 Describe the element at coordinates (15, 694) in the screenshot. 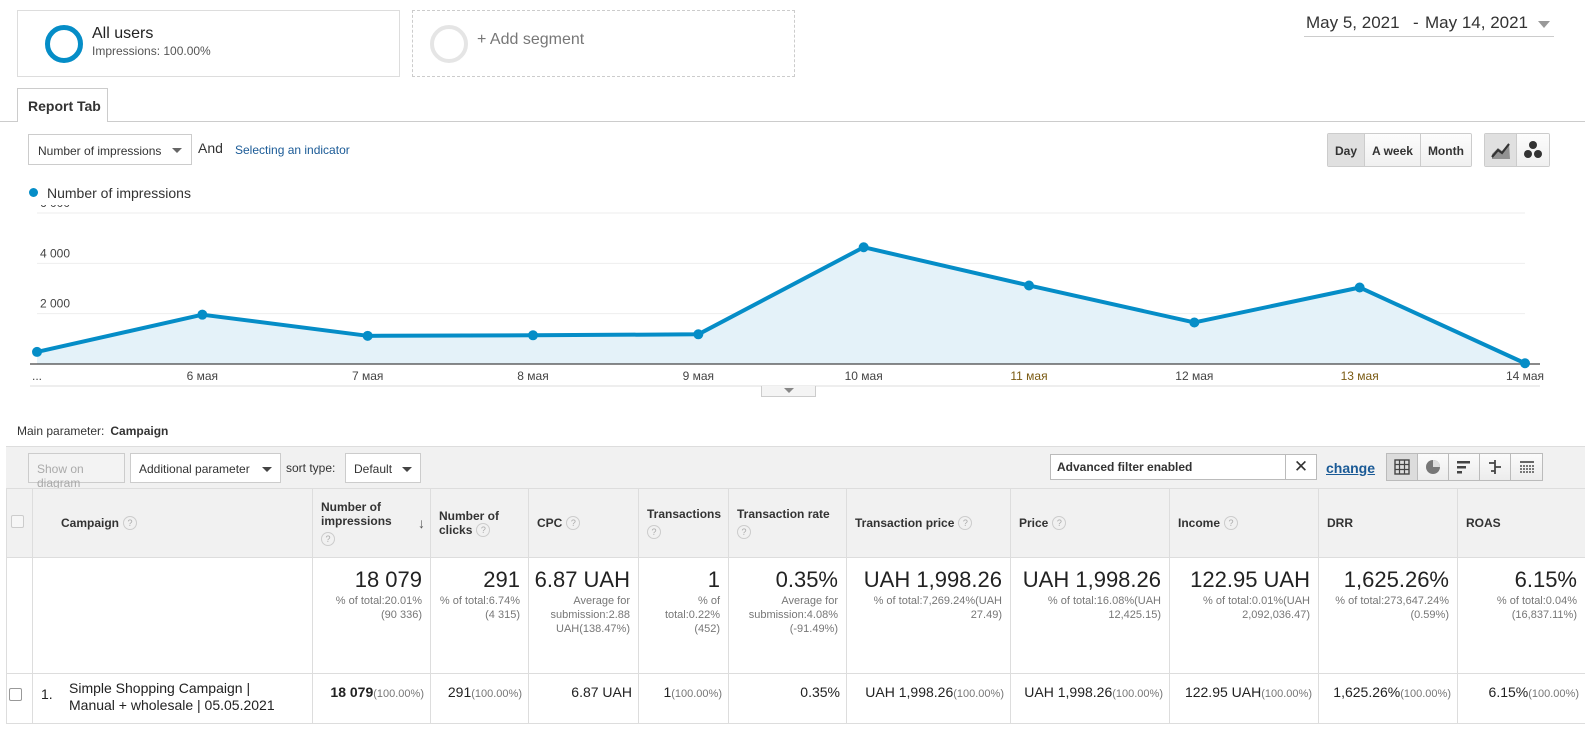

I see `row-checkbox` at that location.